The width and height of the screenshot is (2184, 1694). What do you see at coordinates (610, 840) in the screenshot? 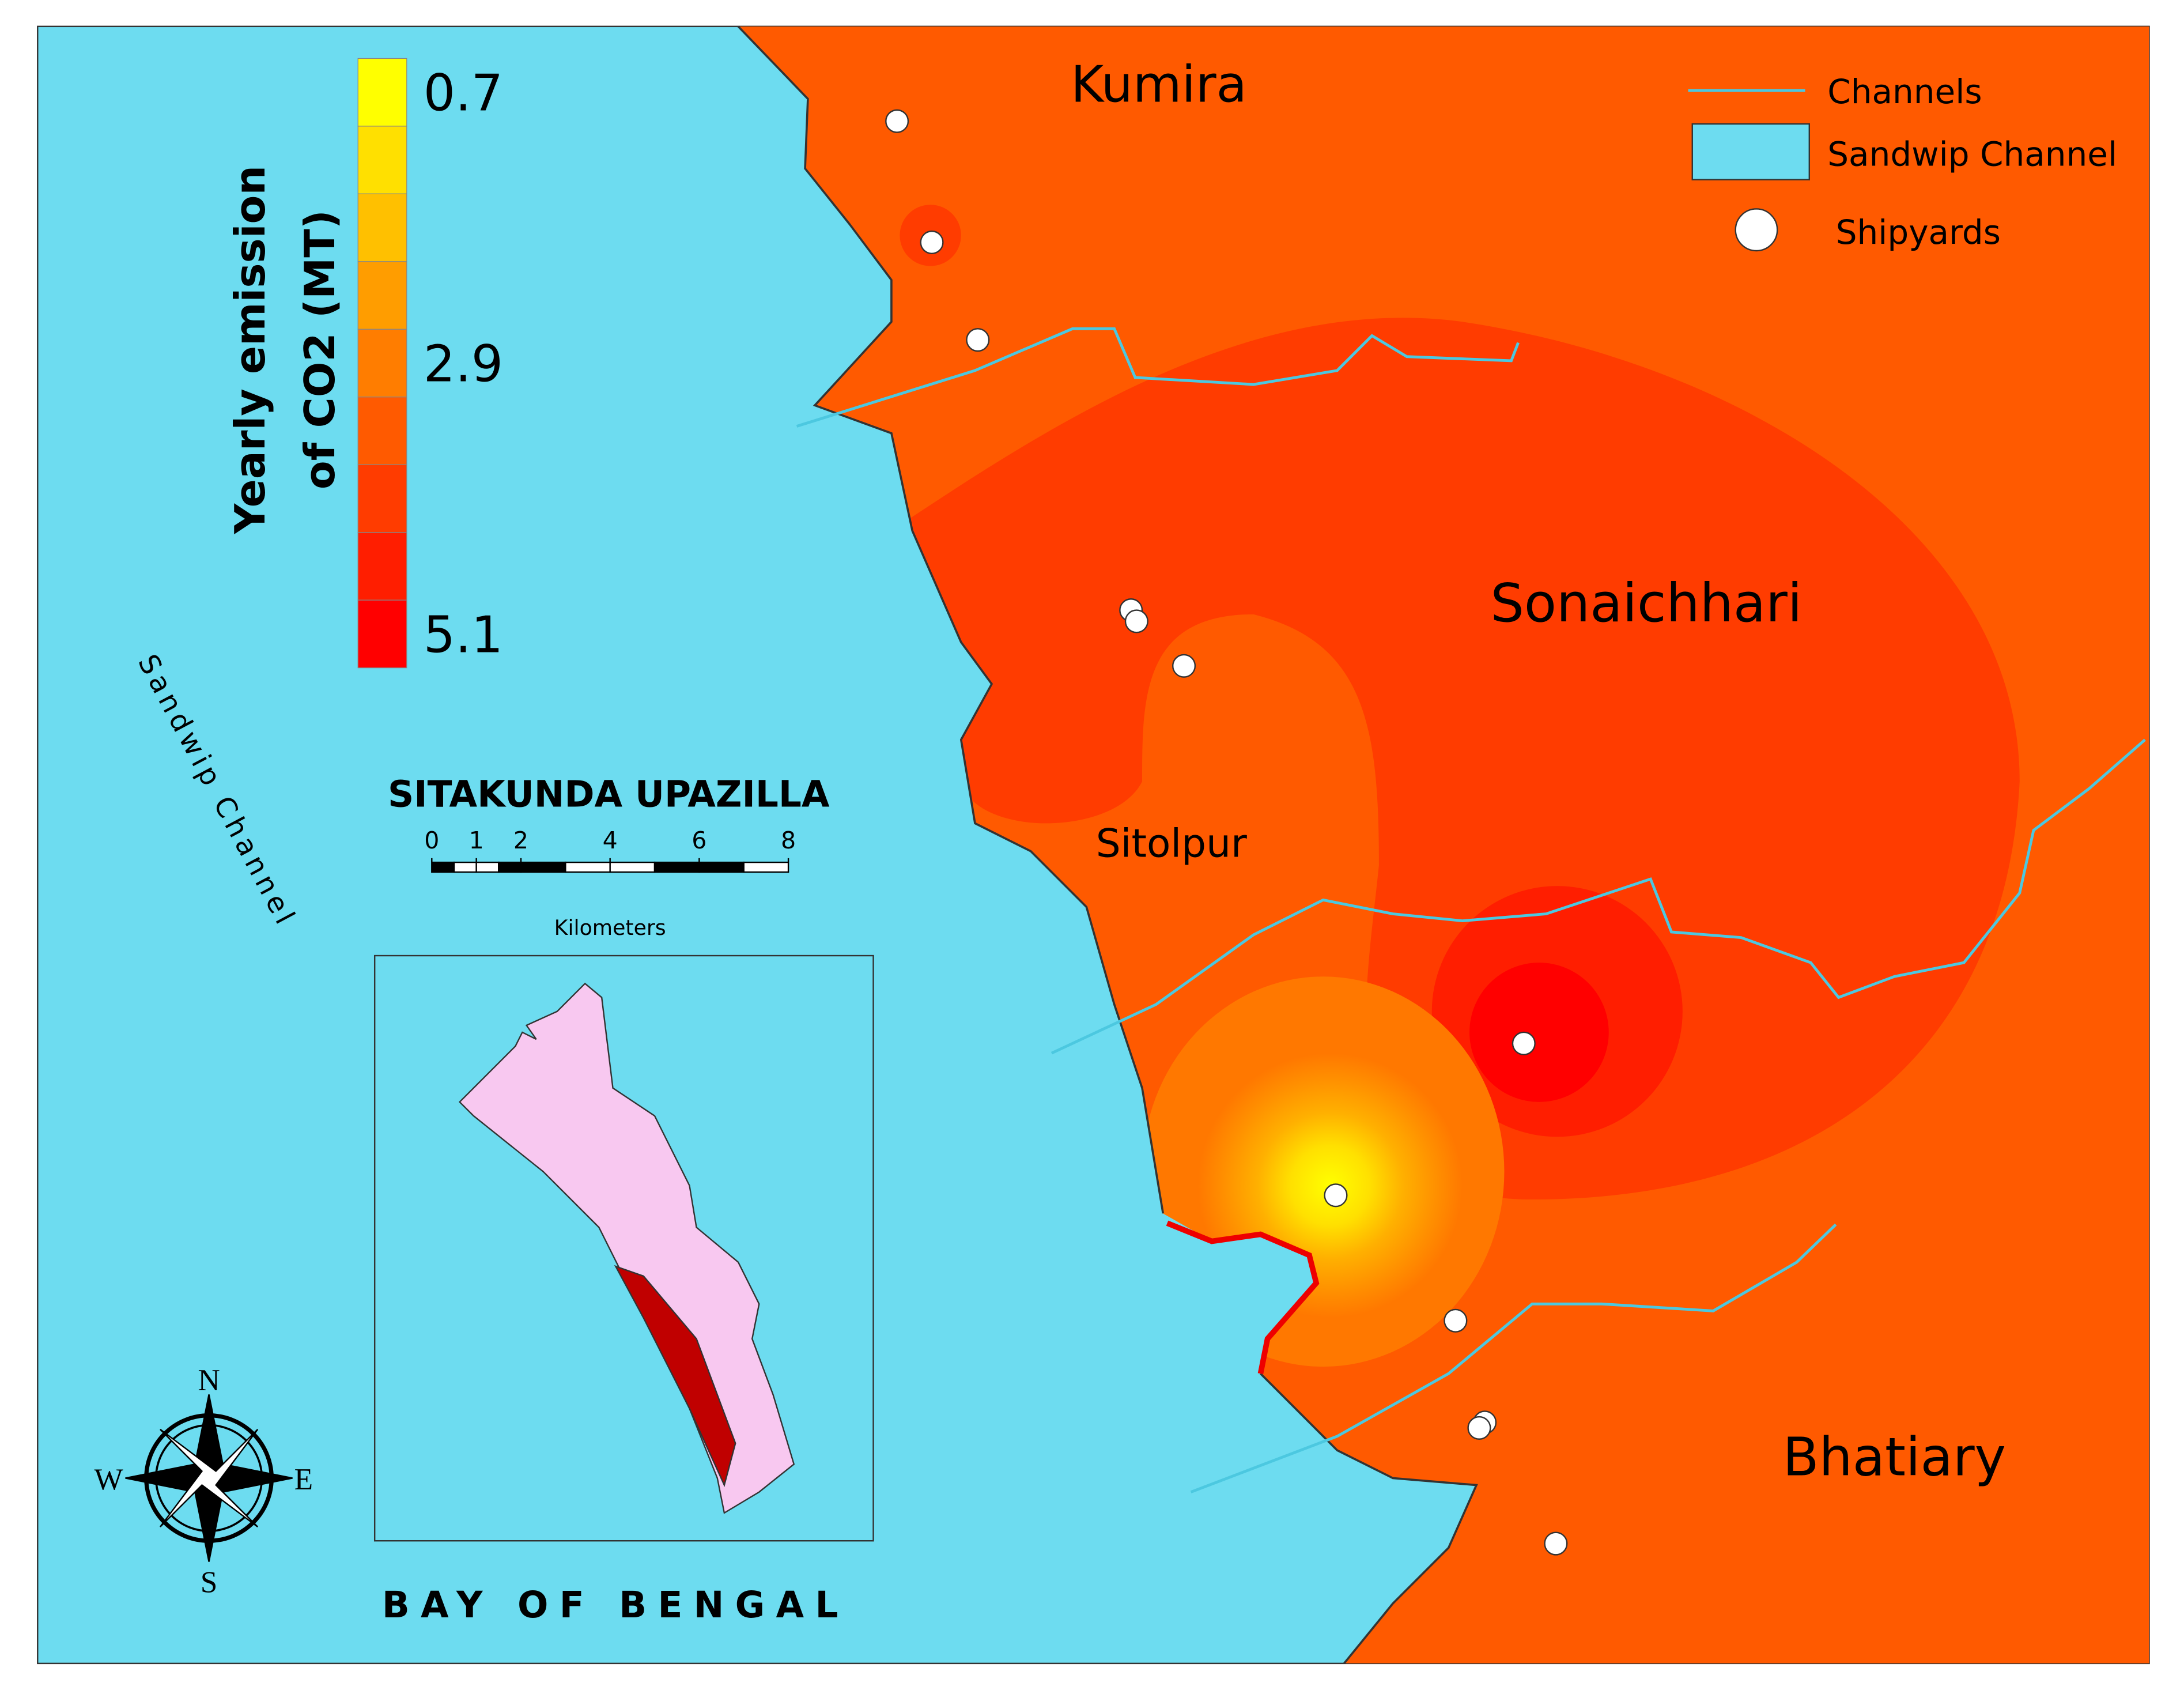
I see `scale-tick-label: 4` at bounding box center [610, 840].